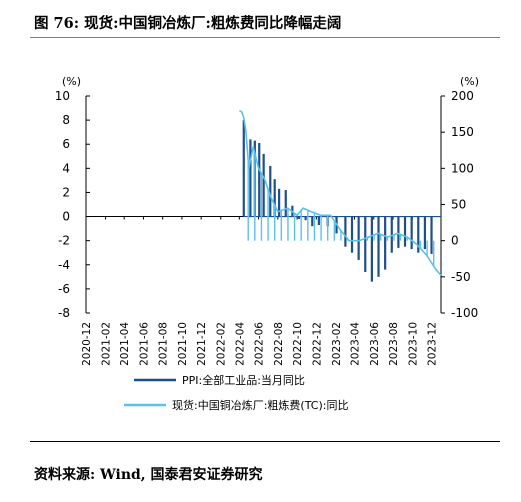  I want to click on left-tick-label: 2, so click(66, 192).